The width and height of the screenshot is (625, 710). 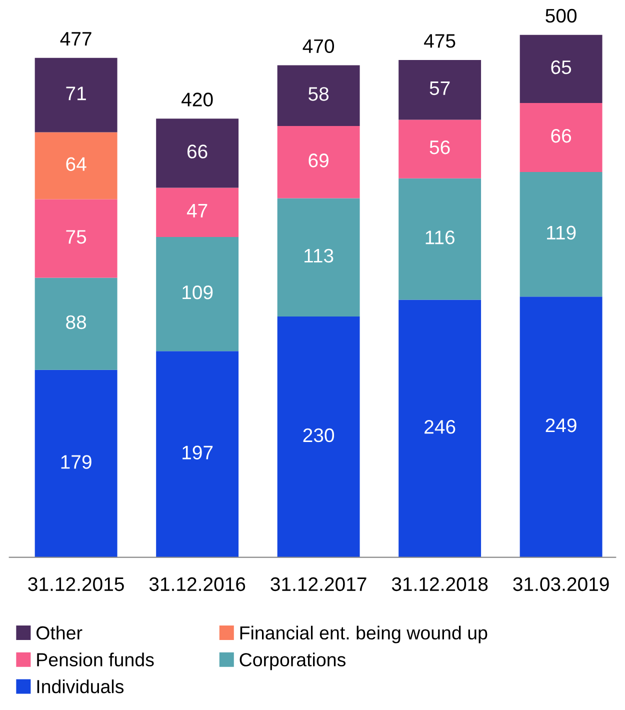 What do you see at coordinates (197, 99) in the screenshot?
I see `total-label: 420` at bounding box center [197, 99].